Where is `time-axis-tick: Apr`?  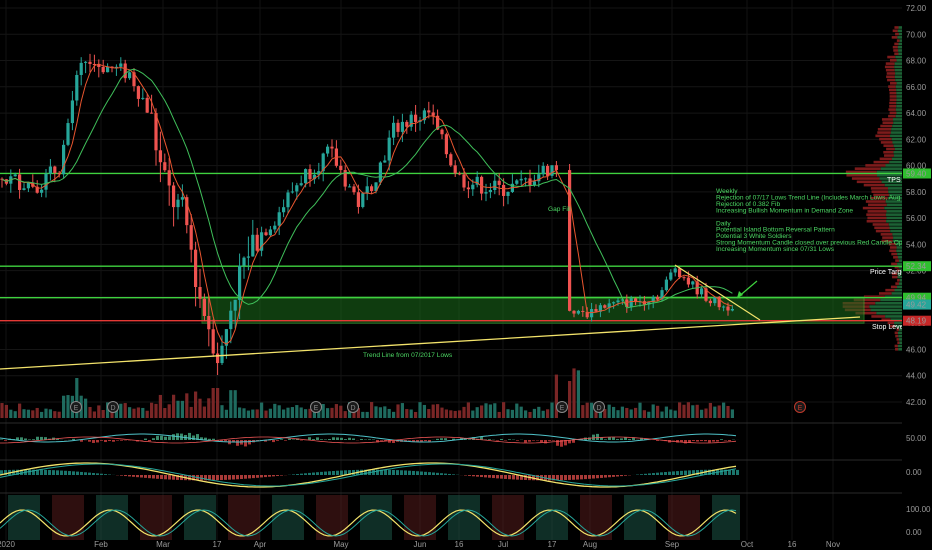 time-axis-tick: Apr is located at coordinates (260, 544).